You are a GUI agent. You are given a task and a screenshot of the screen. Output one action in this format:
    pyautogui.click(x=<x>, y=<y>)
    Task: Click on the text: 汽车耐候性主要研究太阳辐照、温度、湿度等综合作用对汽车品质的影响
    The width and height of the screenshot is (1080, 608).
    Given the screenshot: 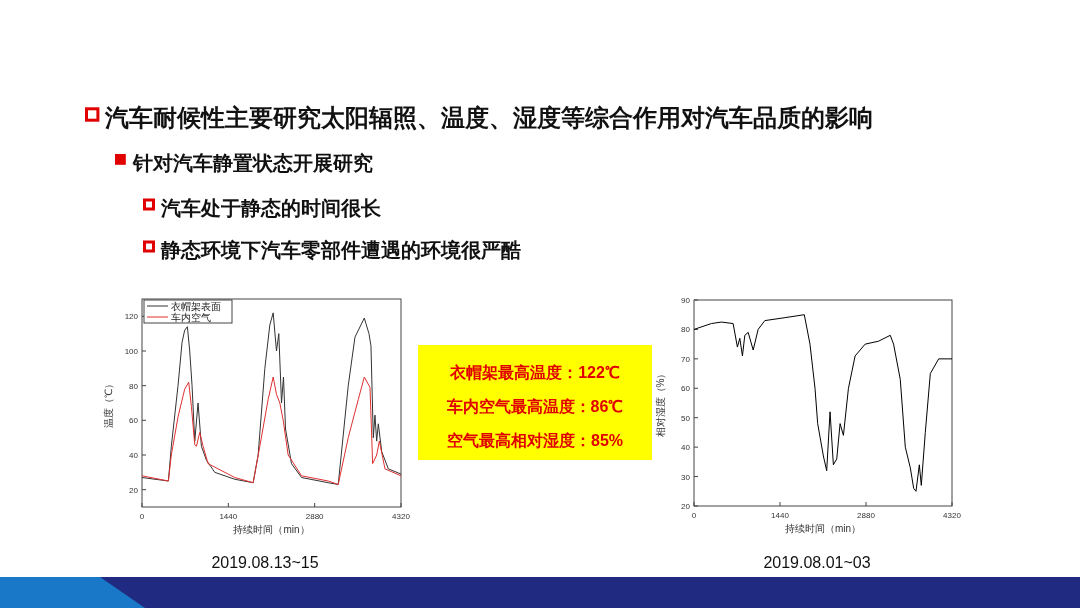 What is the action you would take?
    pyautogui.click(x=489, y=118)
    